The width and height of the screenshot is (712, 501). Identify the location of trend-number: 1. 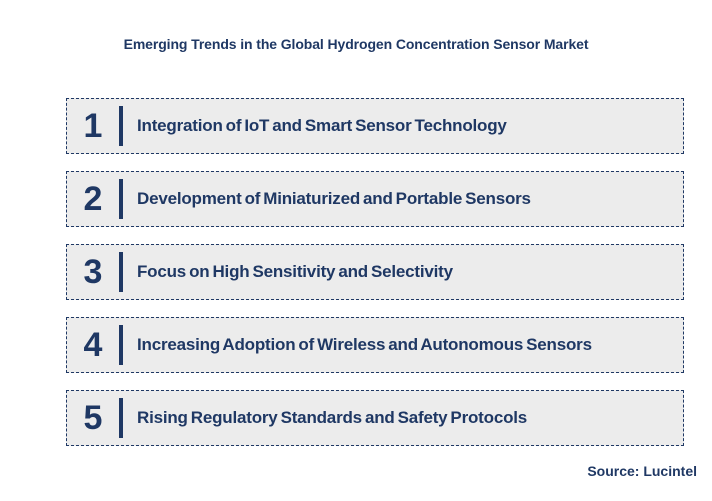
(93, 126).